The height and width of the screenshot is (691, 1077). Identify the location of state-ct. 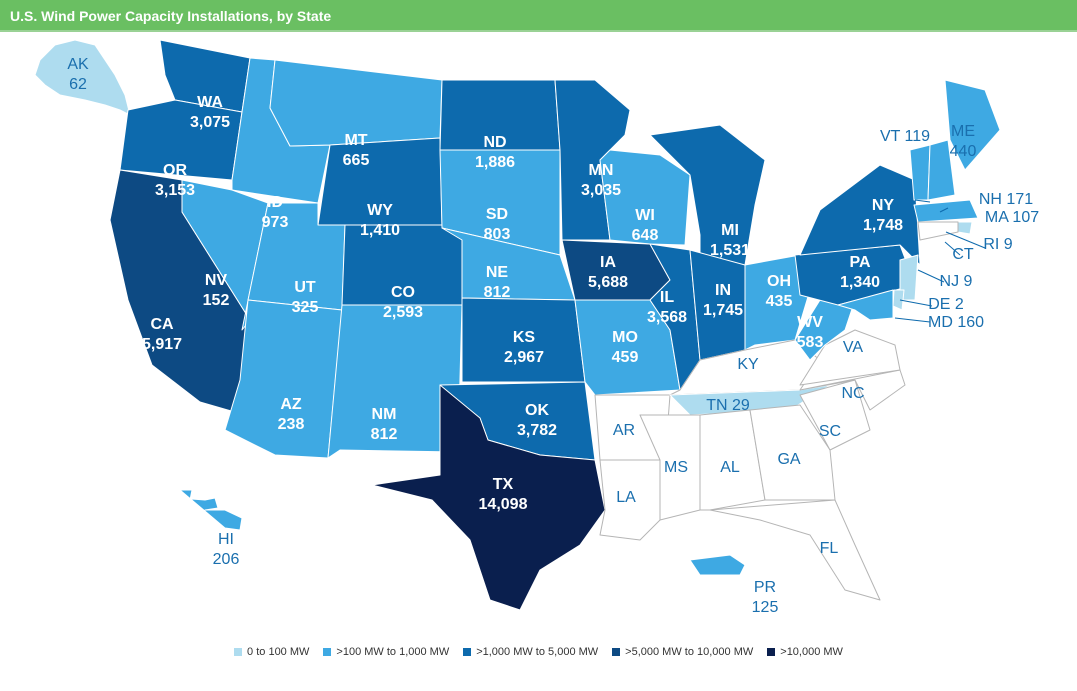
(938, 231).